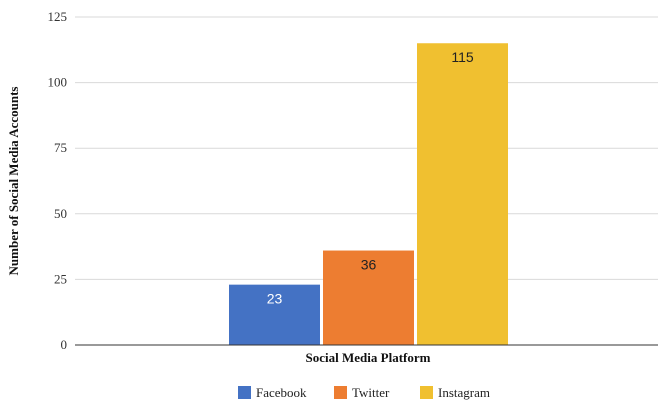 The height and width of the screenshot is (402, 658). Describe the element at coordinates (244, 392) in the screenshot. I see `legend-swatch-facebook` at that location.